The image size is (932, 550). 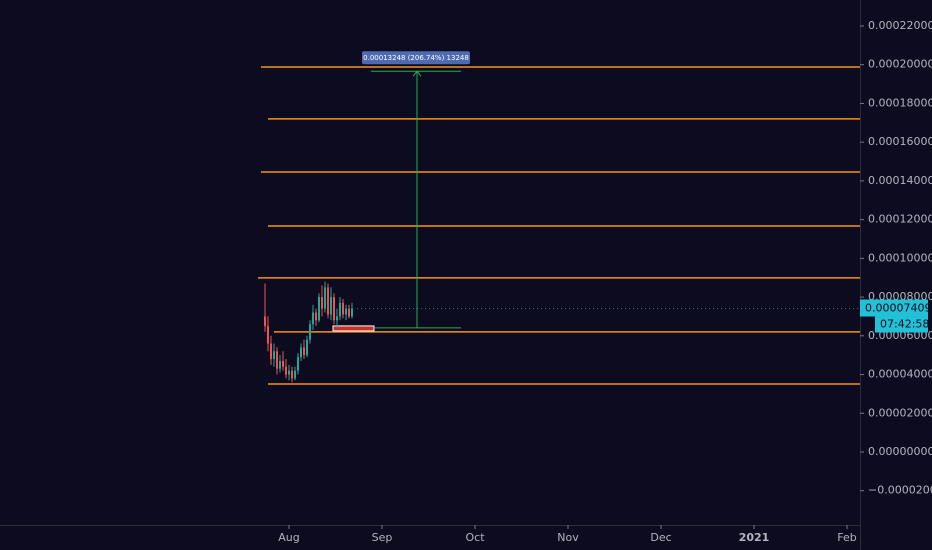 I want to click on y-tick-label: 0.00012000, so click(x=900, y=219).